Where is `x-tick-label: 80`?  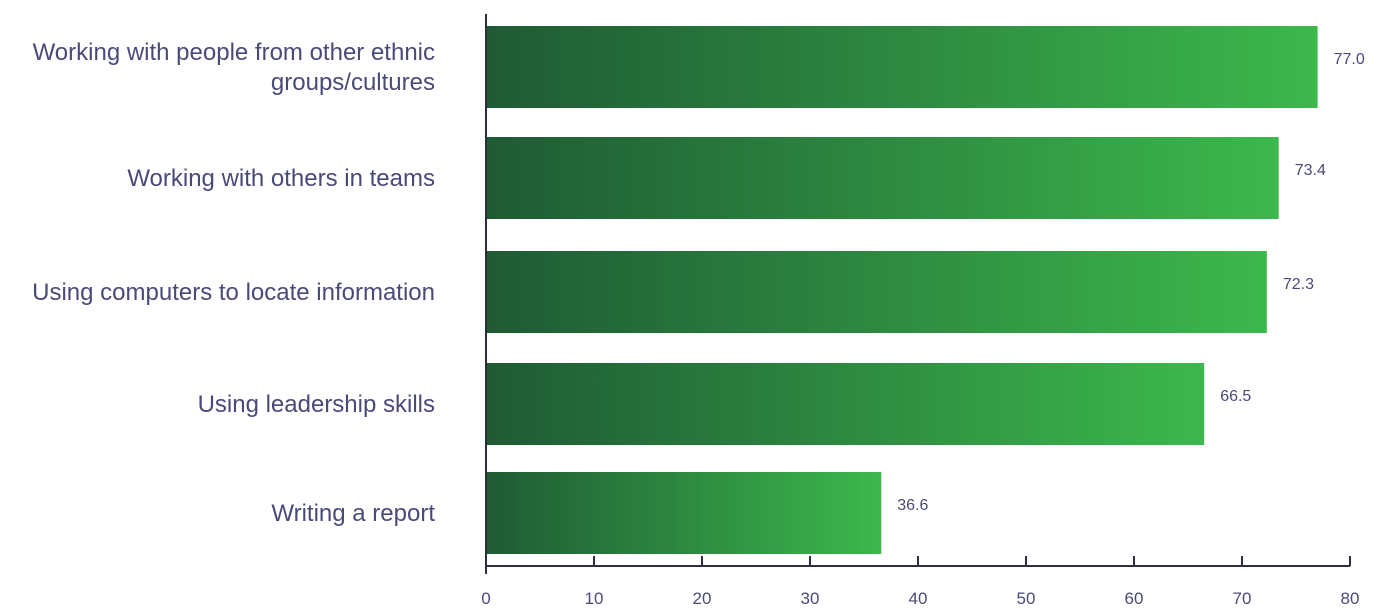
x-tick-label: 80 is located at coordinates (1350, 598).